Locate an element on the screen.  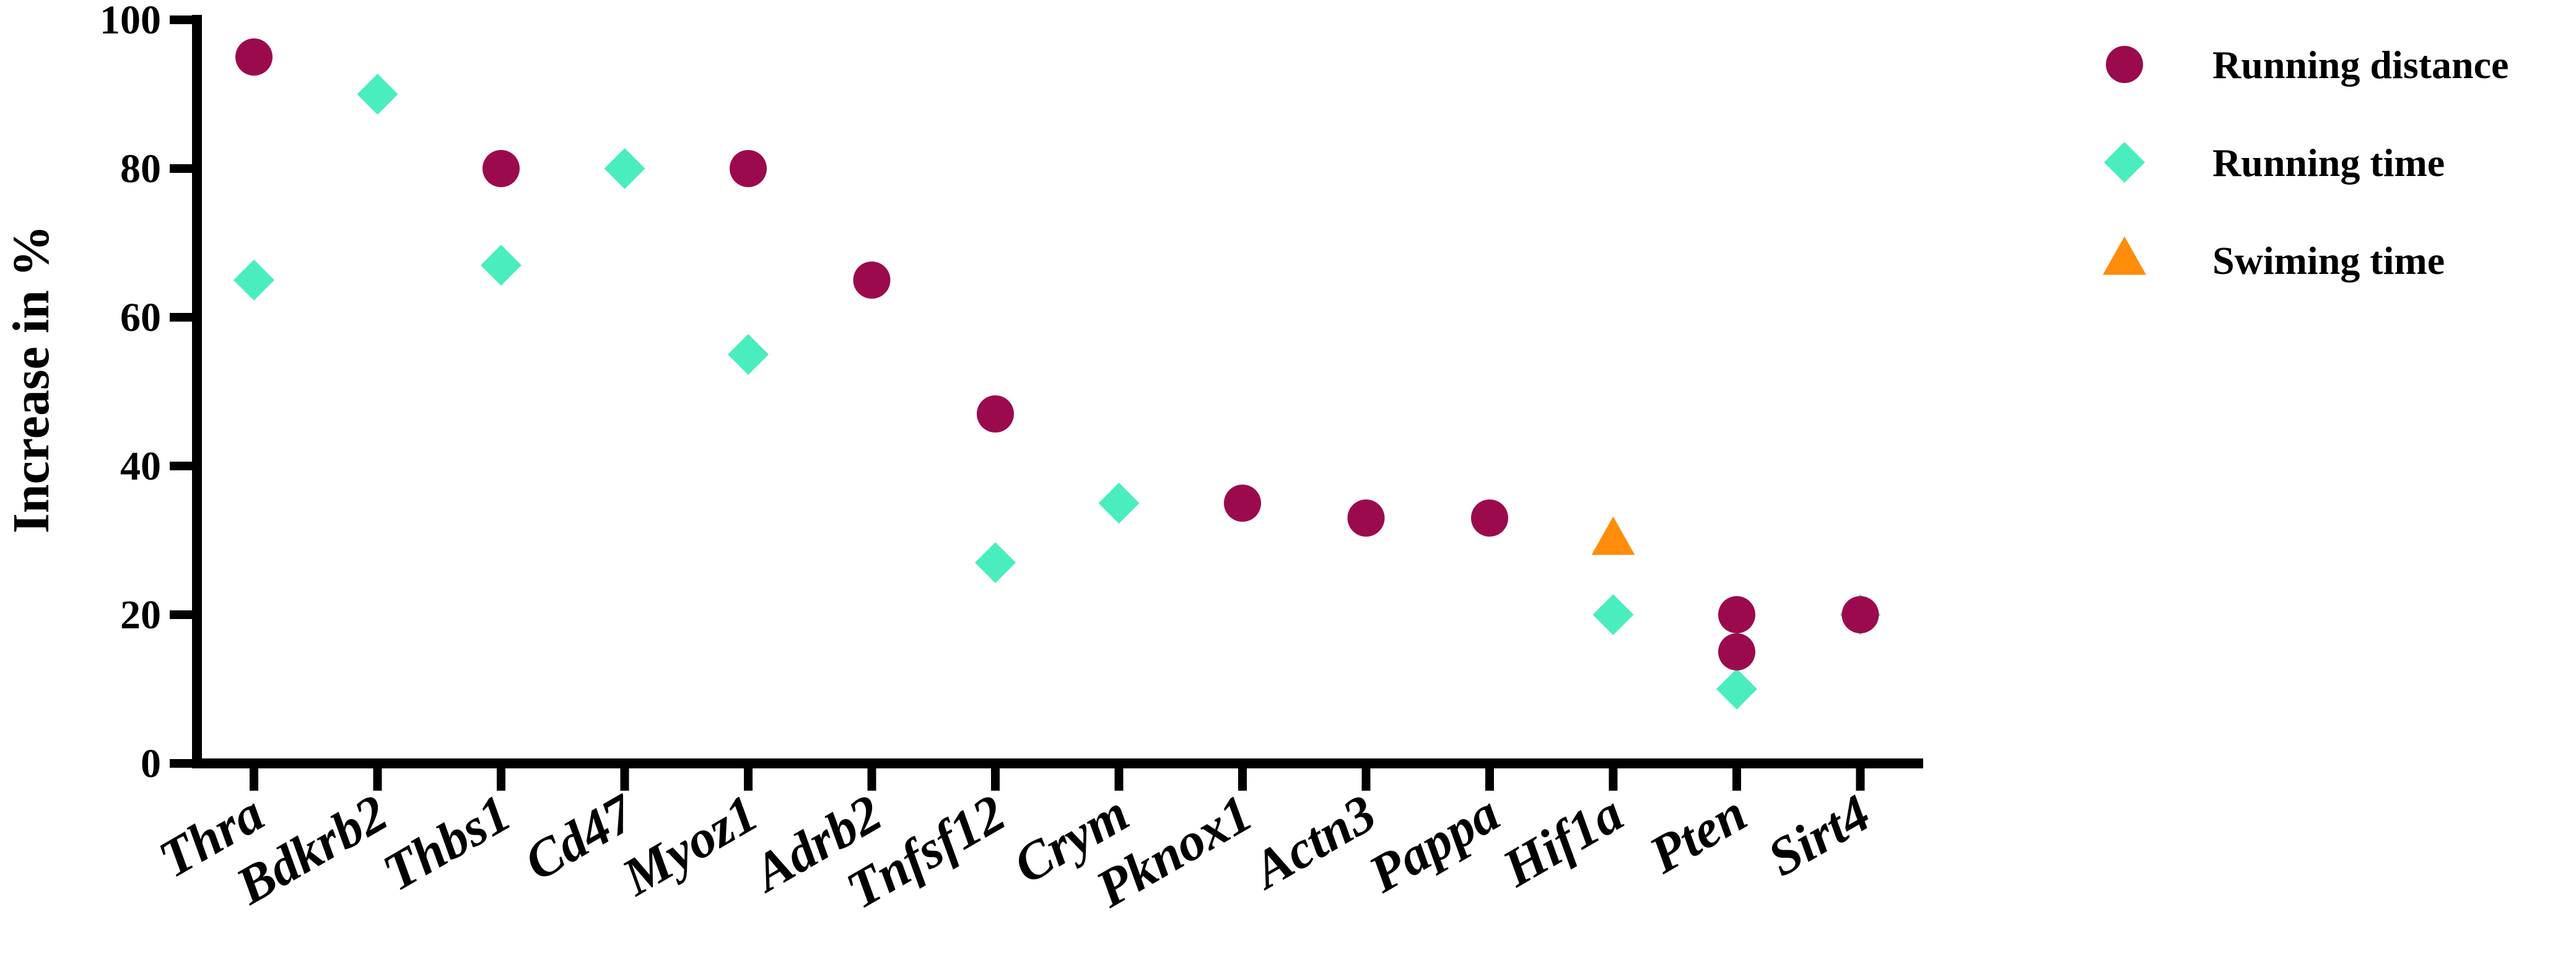
legend-marker-diamond is located at coordinates (2124, 162).